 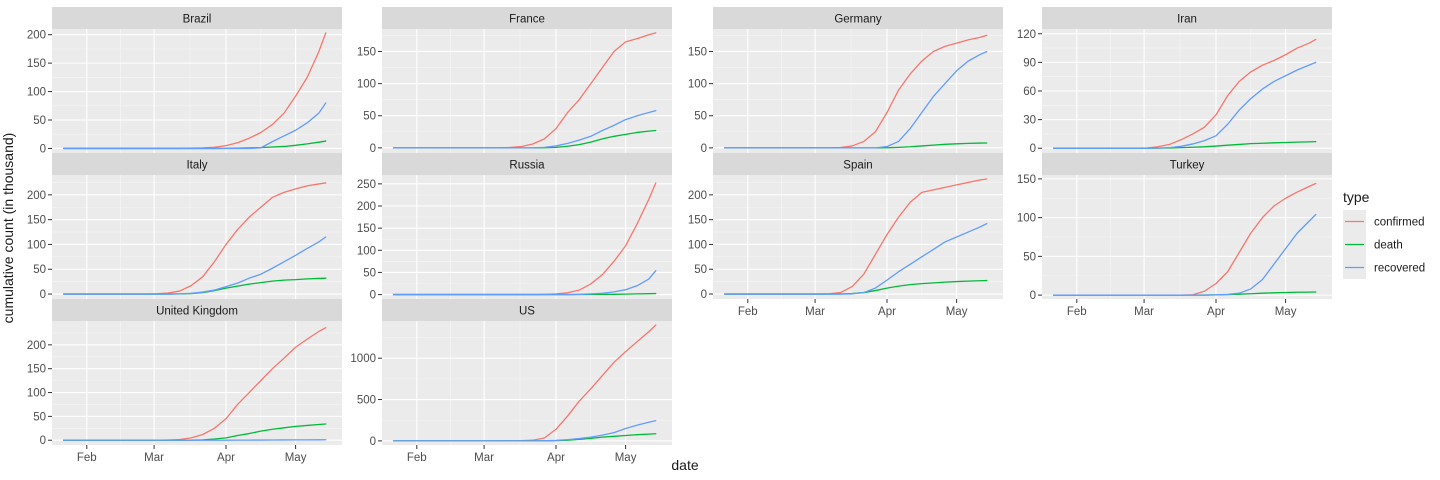 I want to click on panel-title: Brazil, so click(x=197, y=20).